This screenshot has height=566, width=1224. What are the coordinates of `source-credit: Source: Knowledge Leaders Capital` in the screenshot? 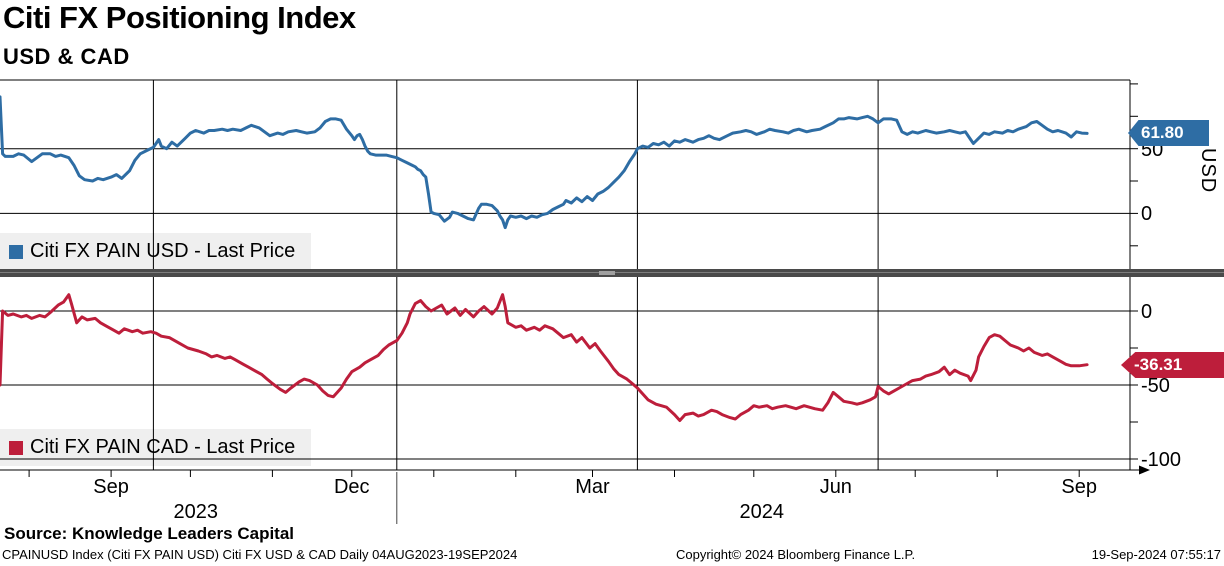 It's located at (149, 533).